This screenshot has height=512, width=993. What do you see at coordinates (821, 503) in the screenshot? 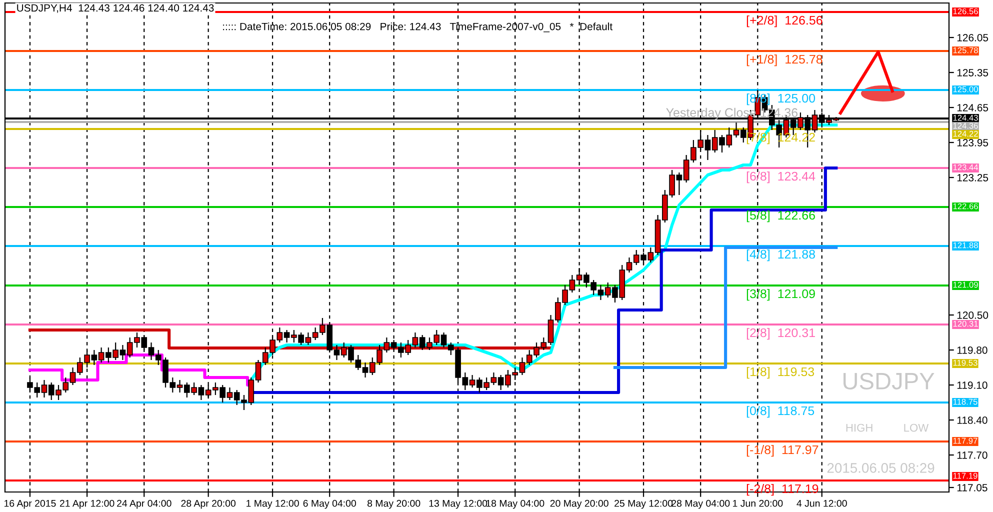
I see `x-tick-label: 4 Jun 12:00` at bounding box center [821, 503].